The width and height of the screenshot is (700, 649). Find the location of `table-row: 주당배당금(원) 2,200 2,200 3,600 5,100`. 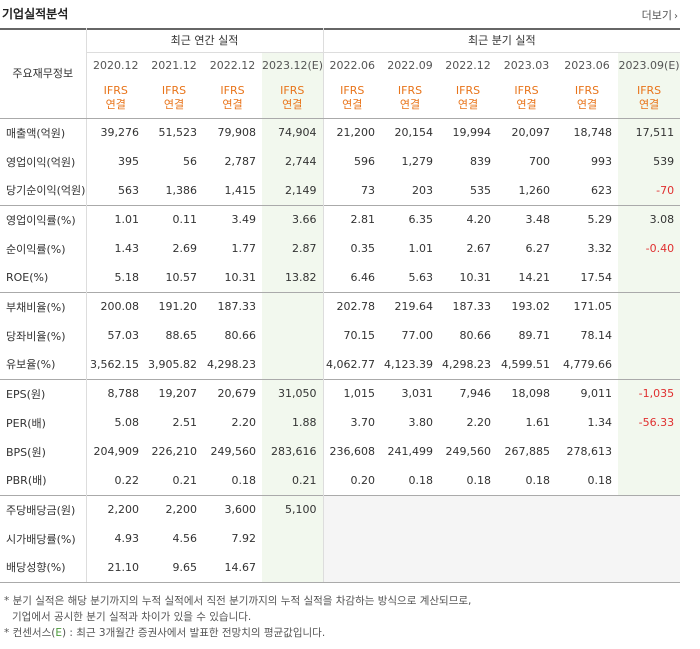

table-row: 주당배당금(원) 2,200 2,200 3,600 5,100 is located at coordinates (340, 509).